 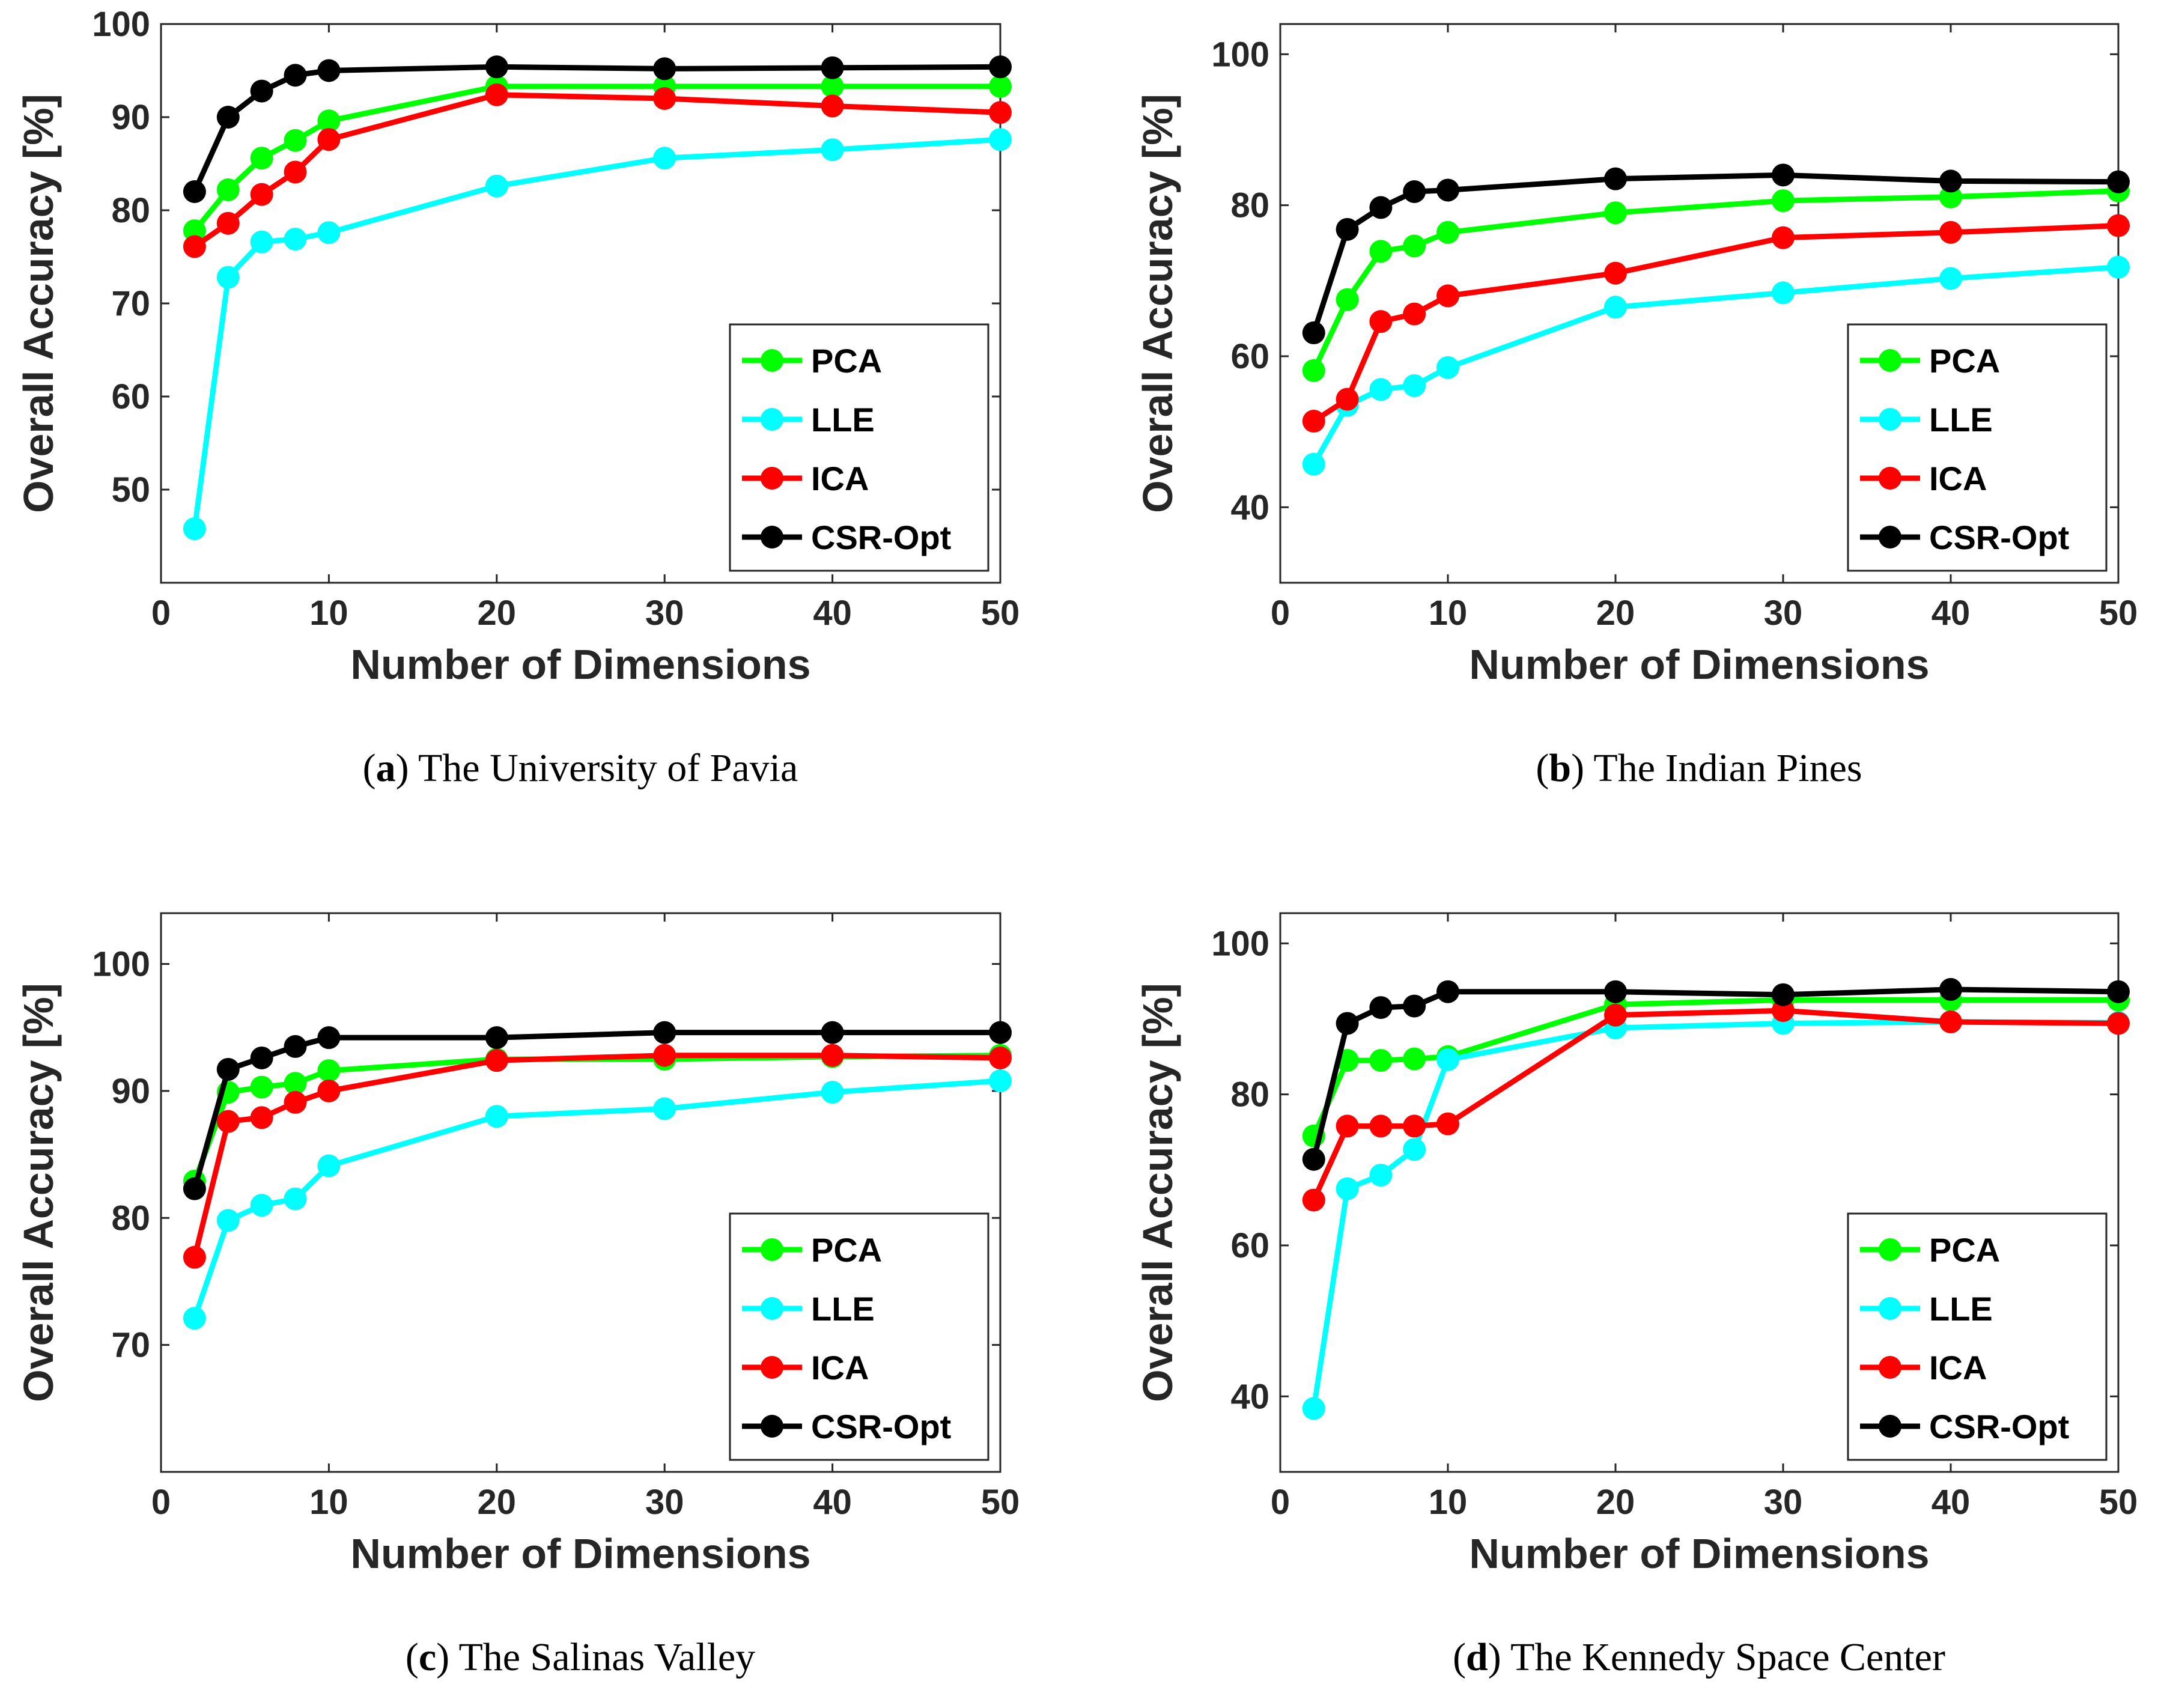 I want to click on x-axis-title: Number of Dimensions, so click(x=1699, y=664).